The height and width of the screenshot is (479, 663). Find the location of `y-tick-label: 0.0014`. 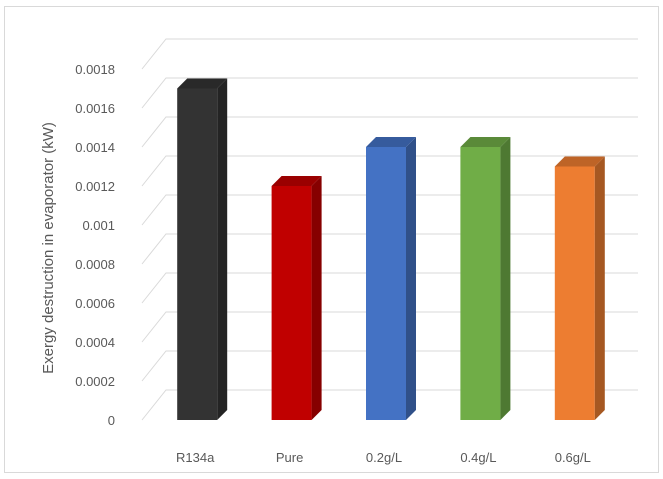

y-tick-label: 0.0014 is located at coordinates (95, 147).